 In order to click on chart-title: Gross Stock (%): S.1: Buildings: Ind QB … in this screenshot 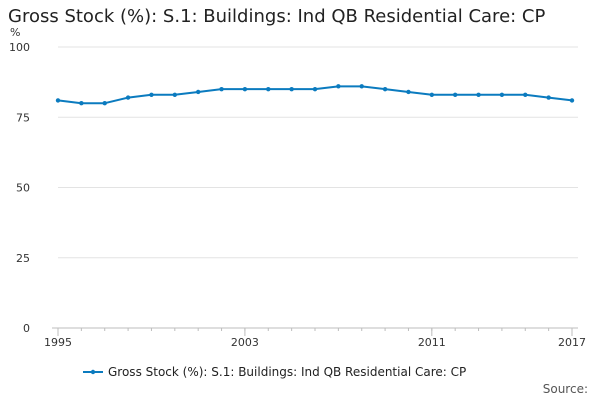, I will do `click(277, 16)`.